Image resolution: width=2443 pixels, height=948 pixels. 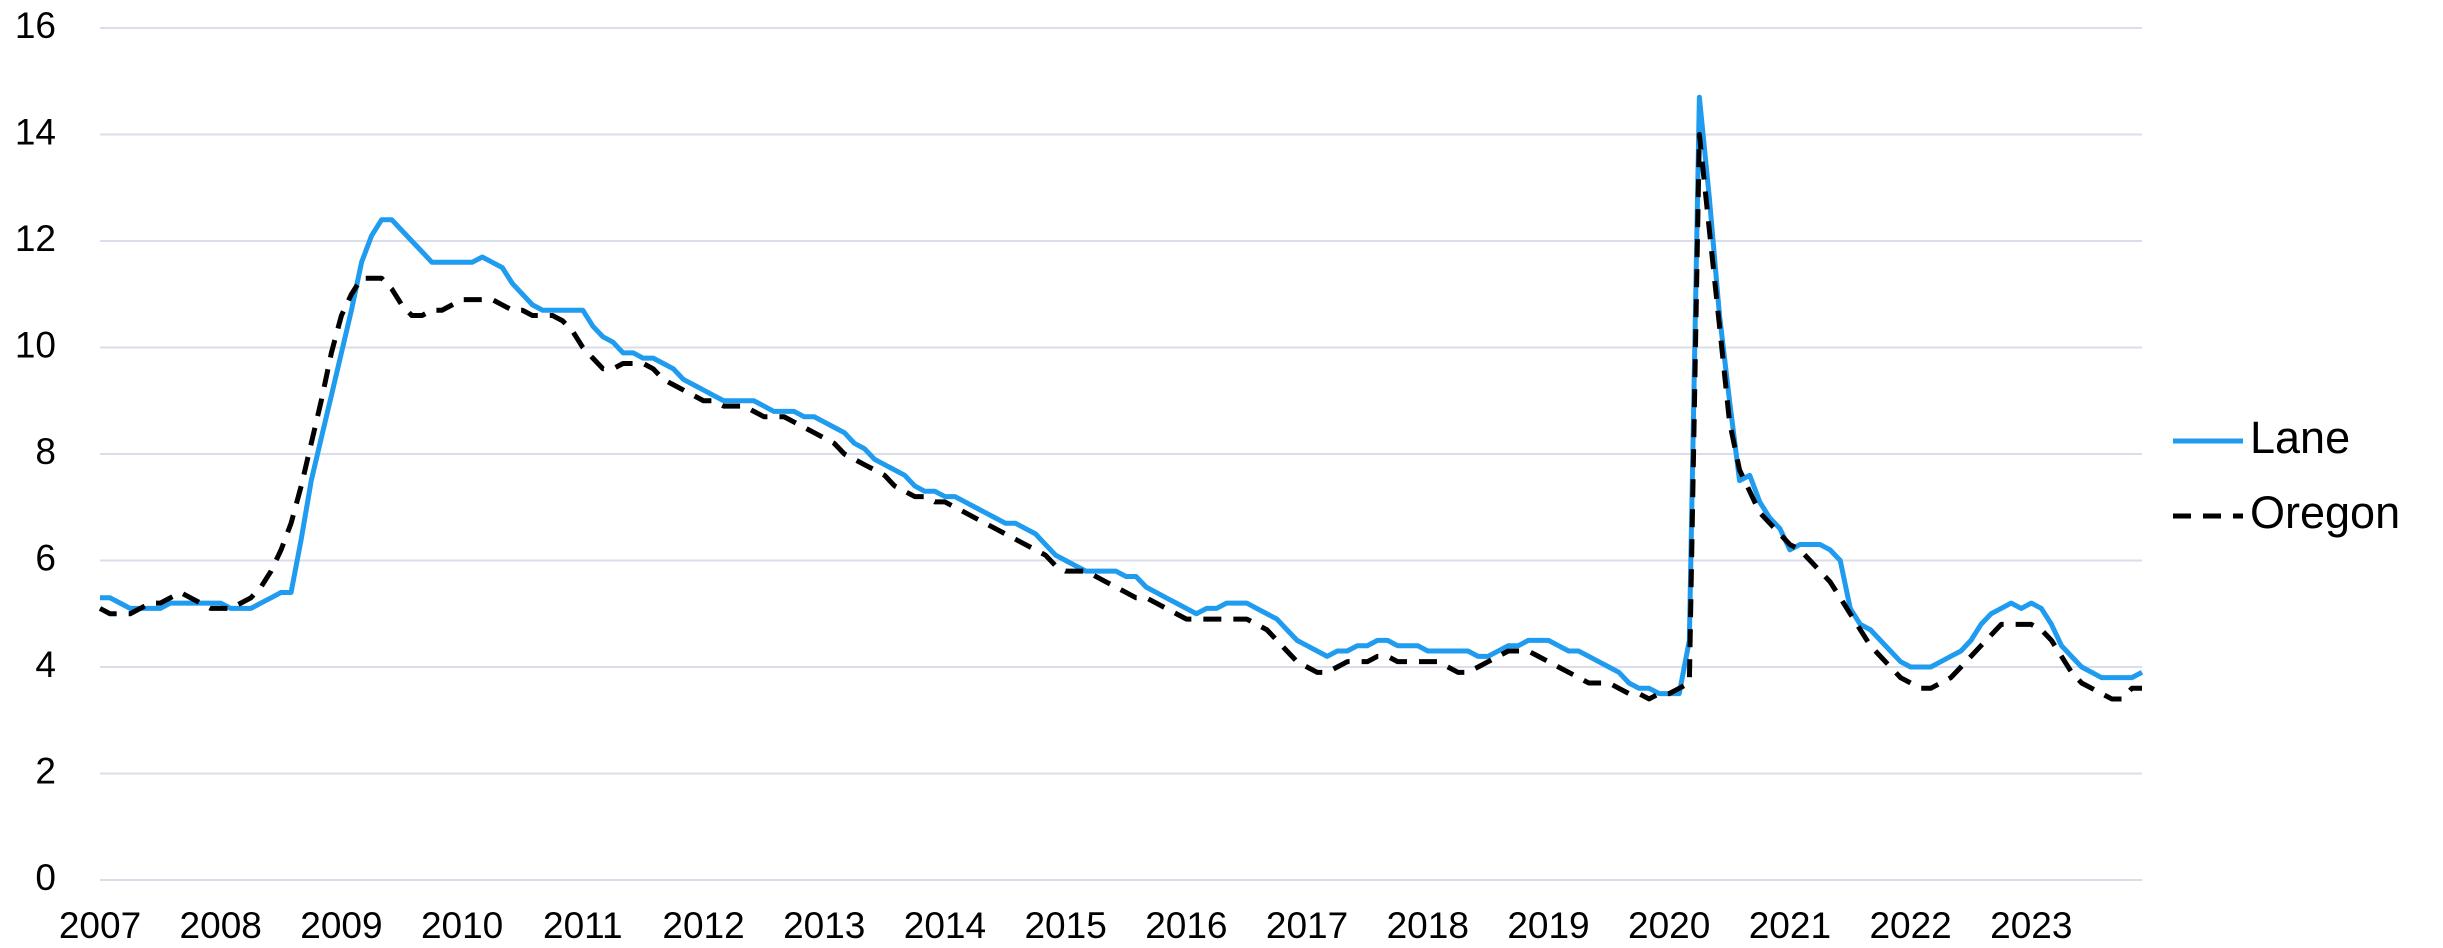 I want to click on x-tick-label: 2010, so click(x=462, y=925).